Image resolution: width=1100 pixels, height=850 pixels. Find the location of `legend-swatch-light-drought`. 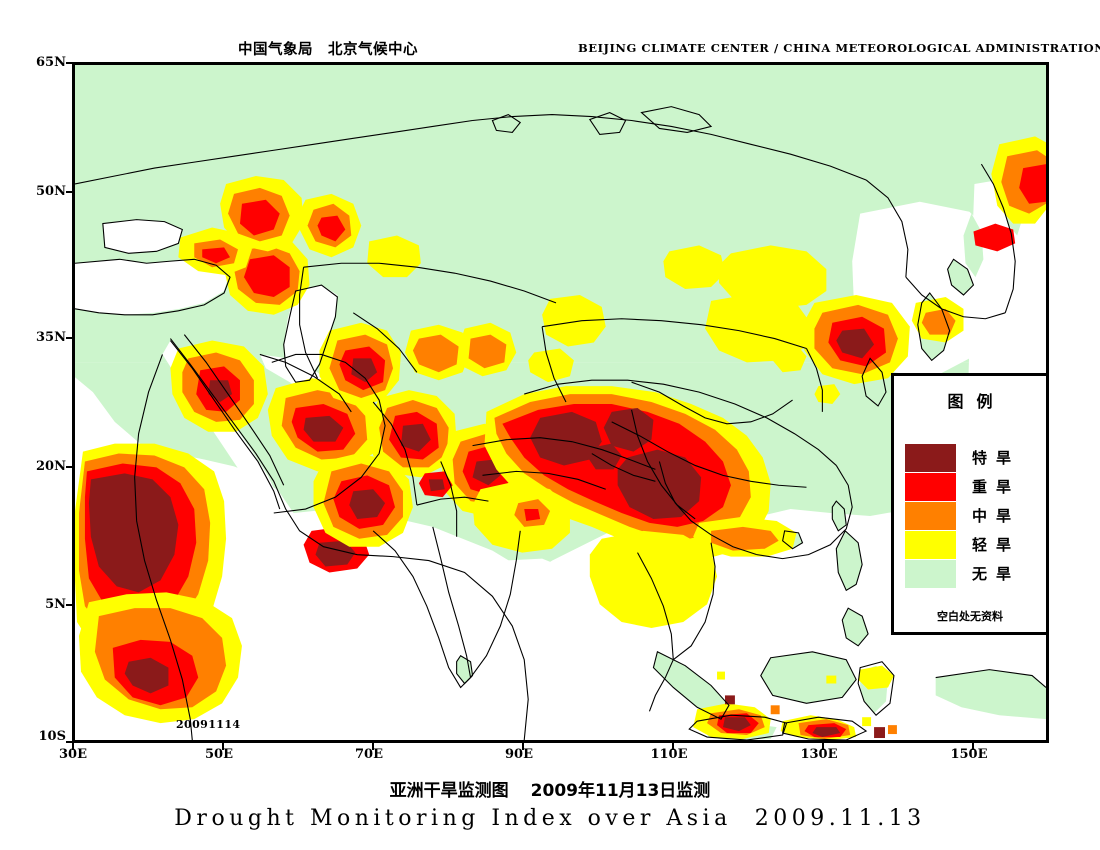

legend-swatch-light-drought is located at coordinates (930, 544).